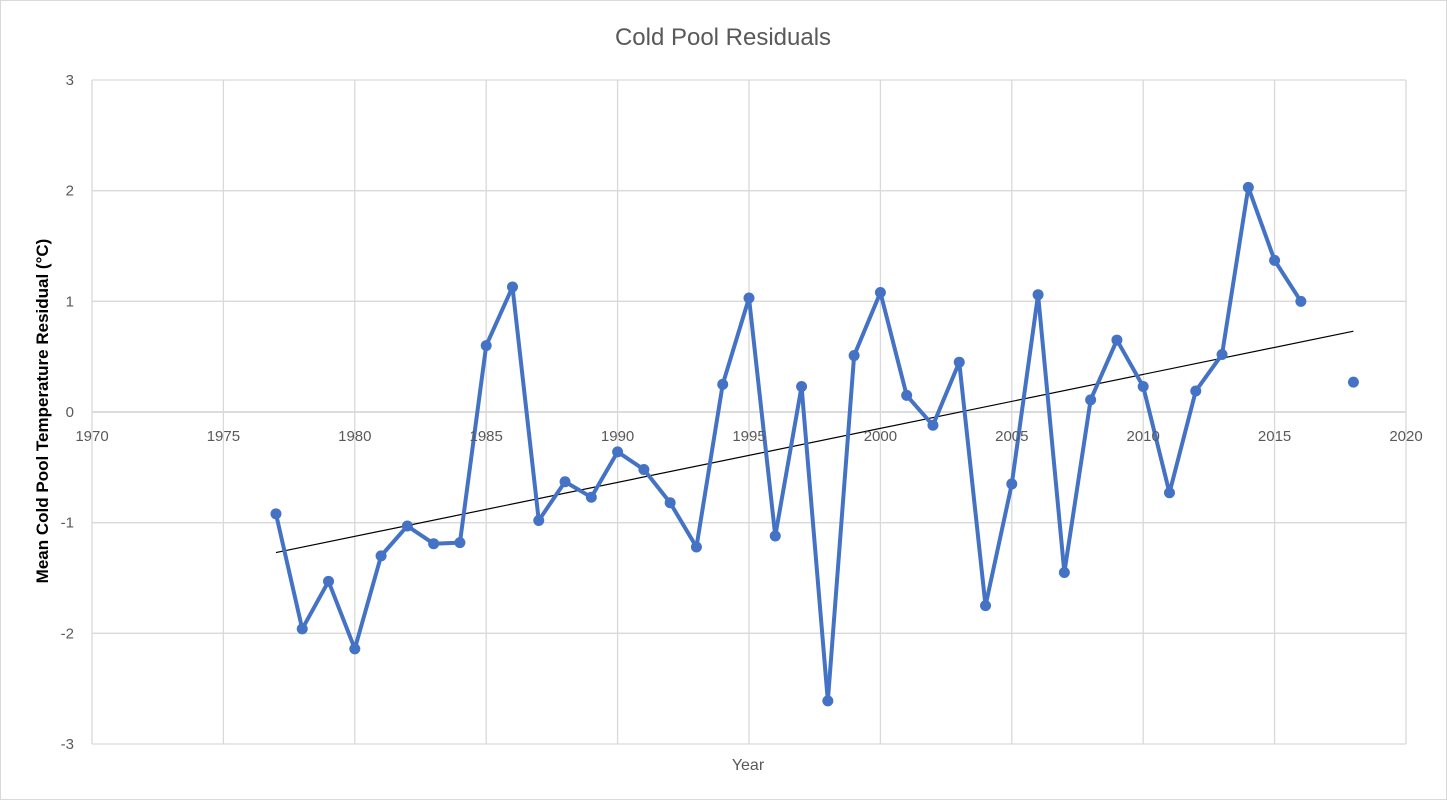 The image size is (1447, 800). What do you see at coordinates (1143, 436) in the screenshot?
I see `x-tick-label: 2010` at bounding box center [1143, 436].